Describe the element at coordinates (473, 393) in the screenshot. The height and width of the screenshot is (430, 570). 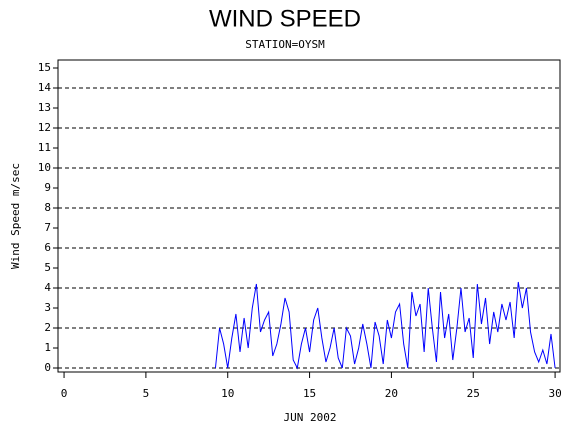
I see `x-tick-label: 25` at that location.